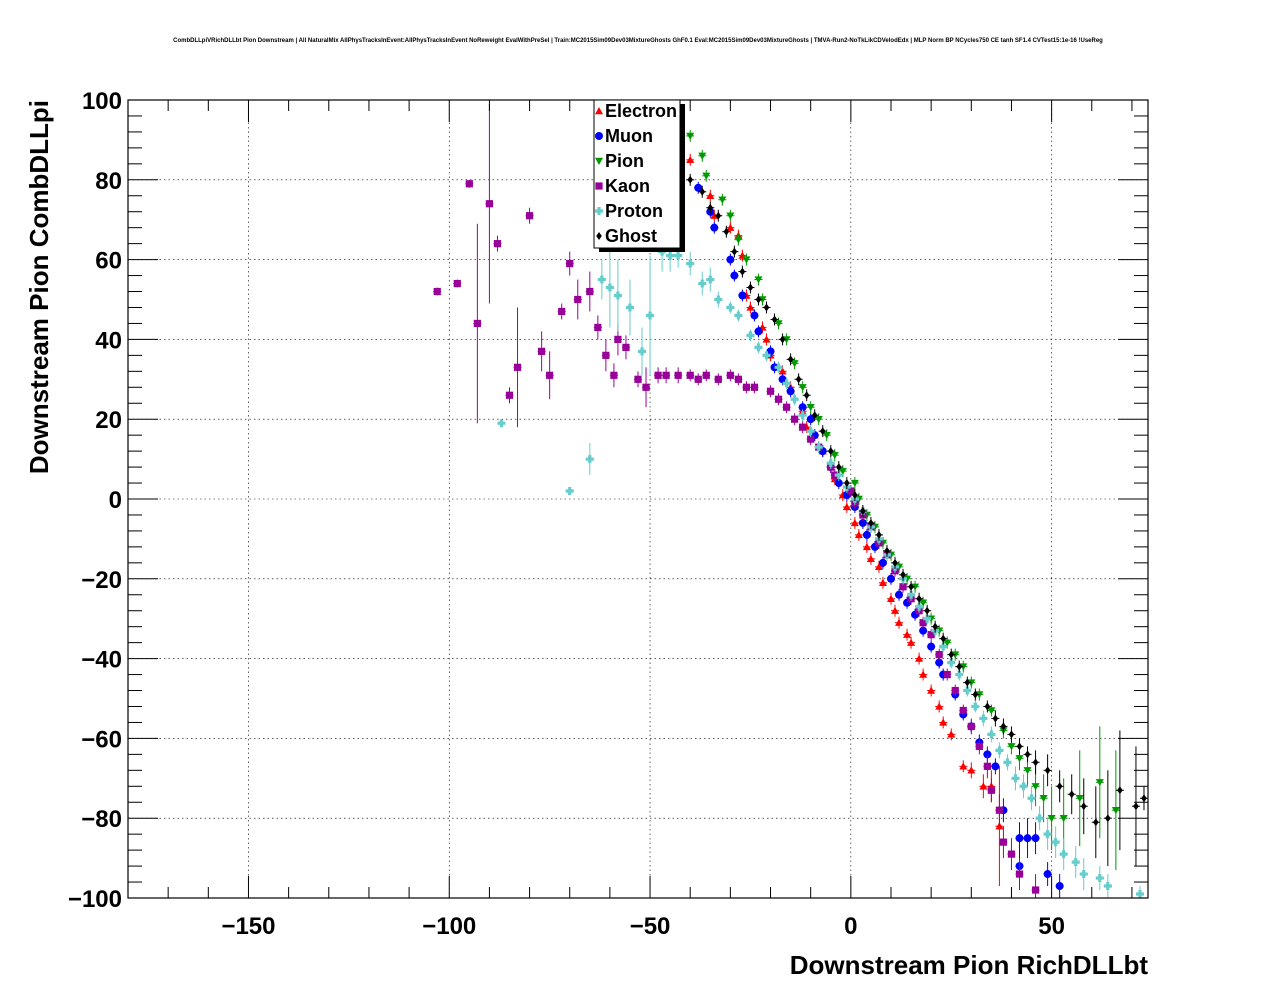 The height and width of the screenshot is (996, 1276). What do you see at coordinates (108, 261) in the screenshot?
I see `y-tick-label: 60` at bounding box center [108, 261].